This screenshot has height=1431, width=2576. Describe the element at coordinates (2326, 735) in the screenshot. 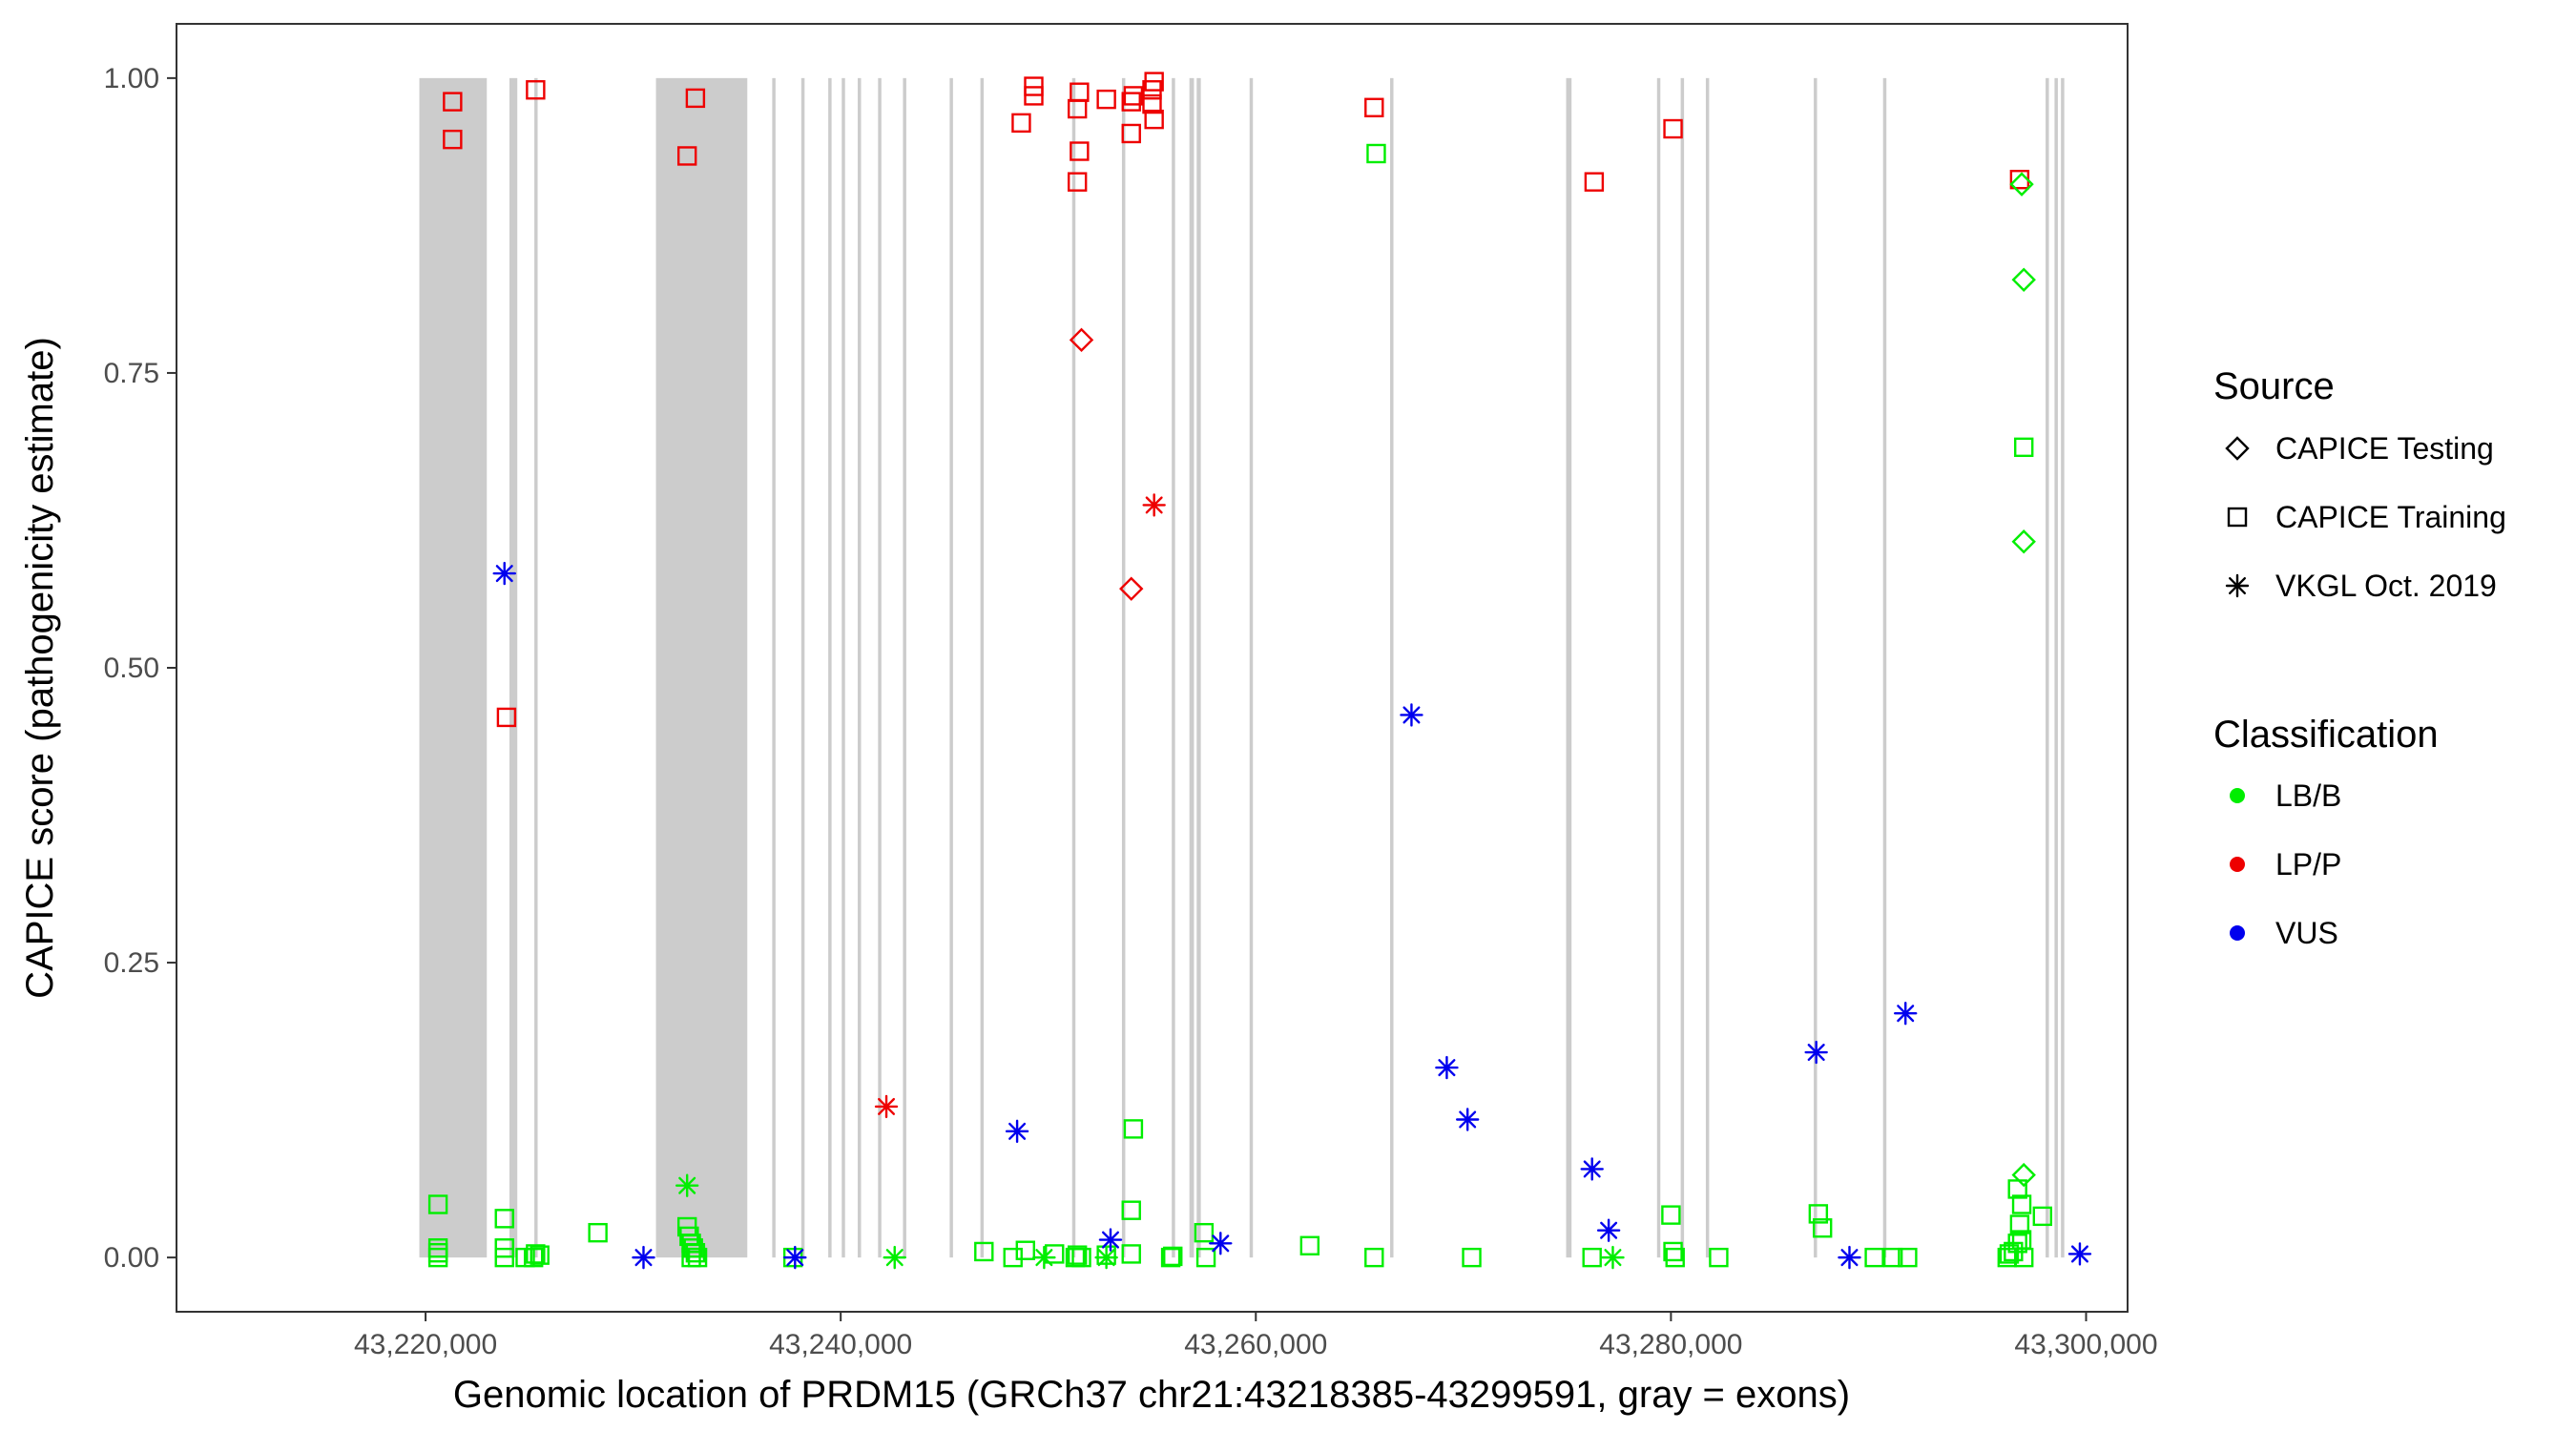

I see `legend-title-classification: Classification` at that location.